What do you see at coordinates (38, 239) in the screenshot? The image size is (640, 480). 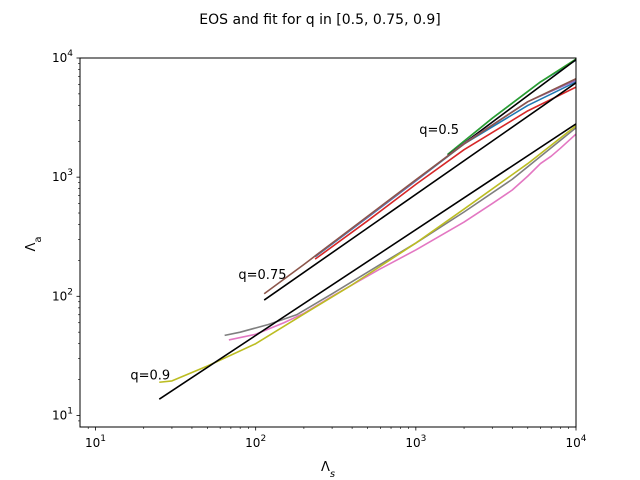 I see `y-axis-label-sub: a` at bounding box center [38, 239].